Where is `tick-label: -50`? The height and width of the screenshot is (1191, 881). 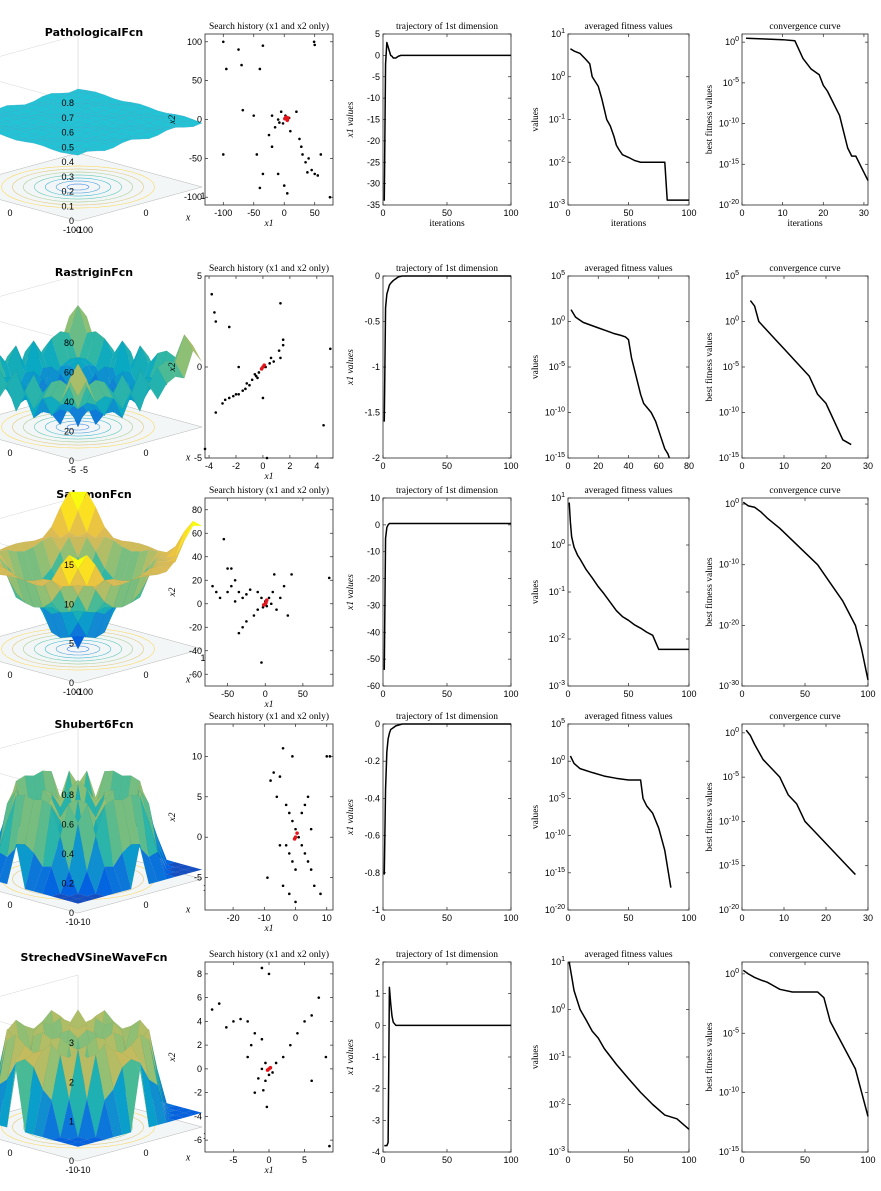
tick-label: -50 is located at coordinates (253, 213).